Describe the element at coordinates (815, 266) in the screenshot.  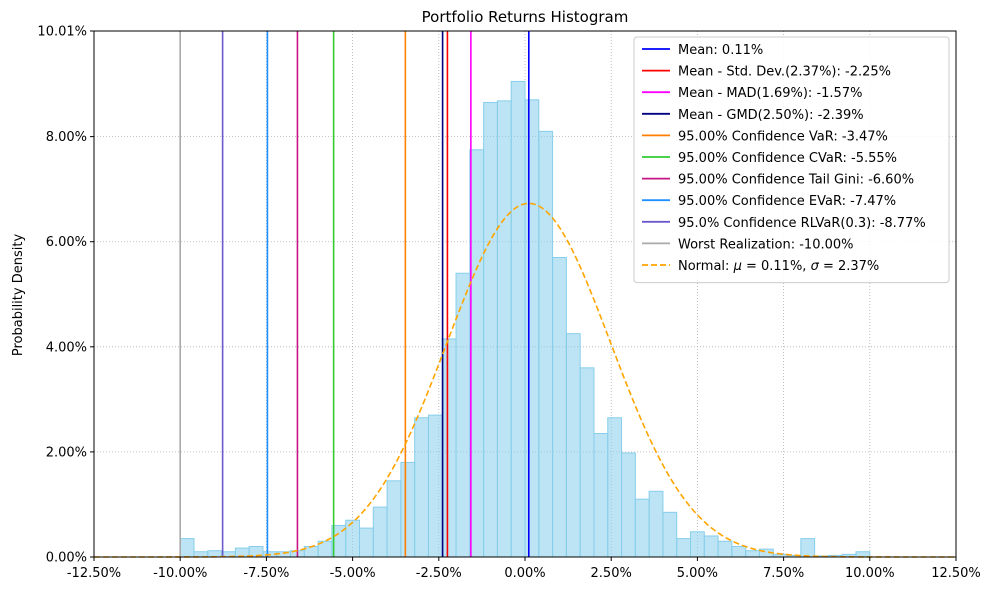
I see `legend-label-part: σ` at that location.